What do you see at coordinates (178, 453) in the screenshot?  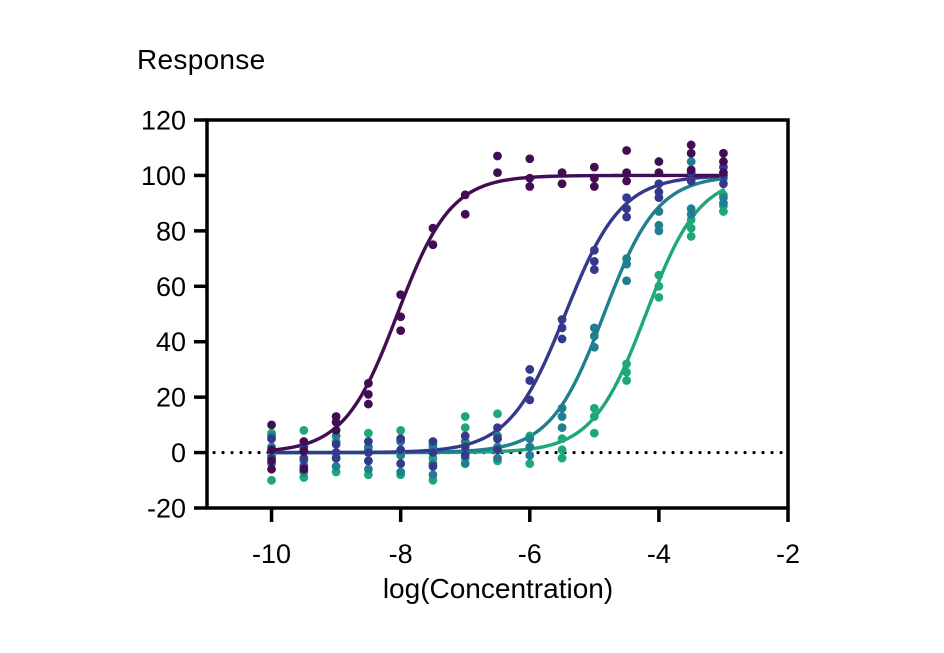 I see `y-tick-label: 0` at bounding box center [178, 453].